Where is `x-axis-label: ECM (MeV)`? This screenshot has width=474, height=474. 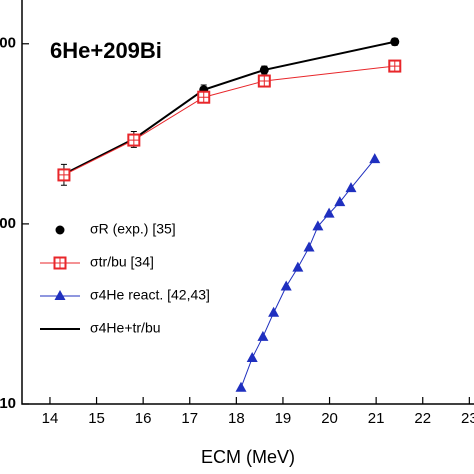
x-axis-label: ECM (MeV) is located at coordinates (248, 457).